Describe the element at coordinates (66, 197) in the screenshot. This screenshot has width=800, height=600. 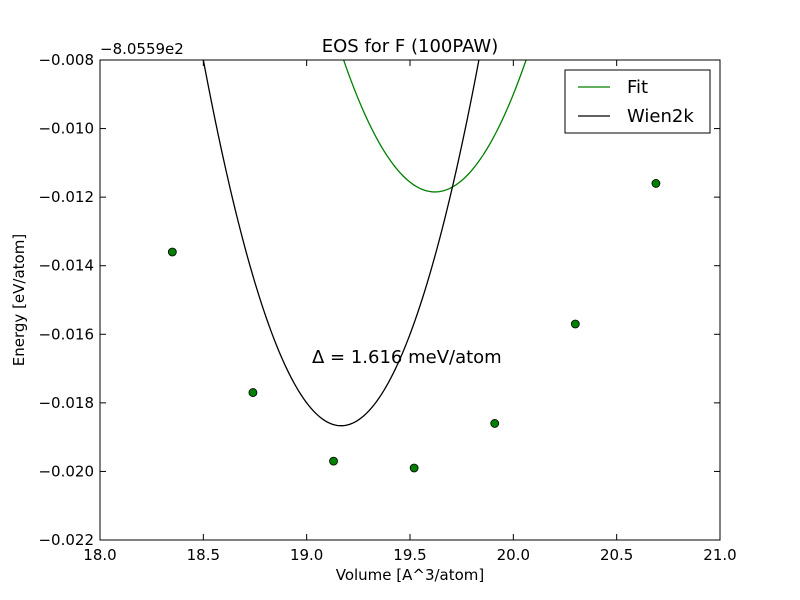
I see `y-tick-label: −0.012` at that location.